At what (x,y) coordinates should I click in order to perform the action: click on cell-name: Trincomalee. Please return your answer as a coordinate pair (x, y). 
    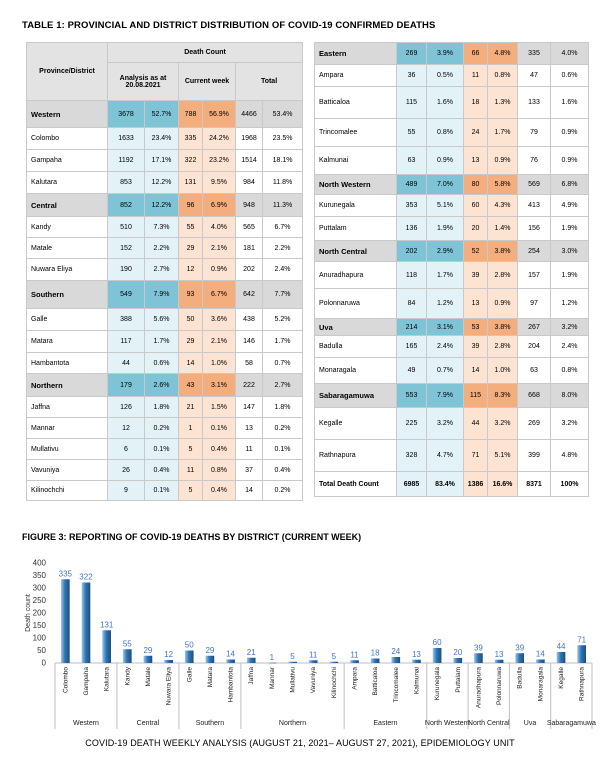
    Looking at the image, I should click on (355, 132).